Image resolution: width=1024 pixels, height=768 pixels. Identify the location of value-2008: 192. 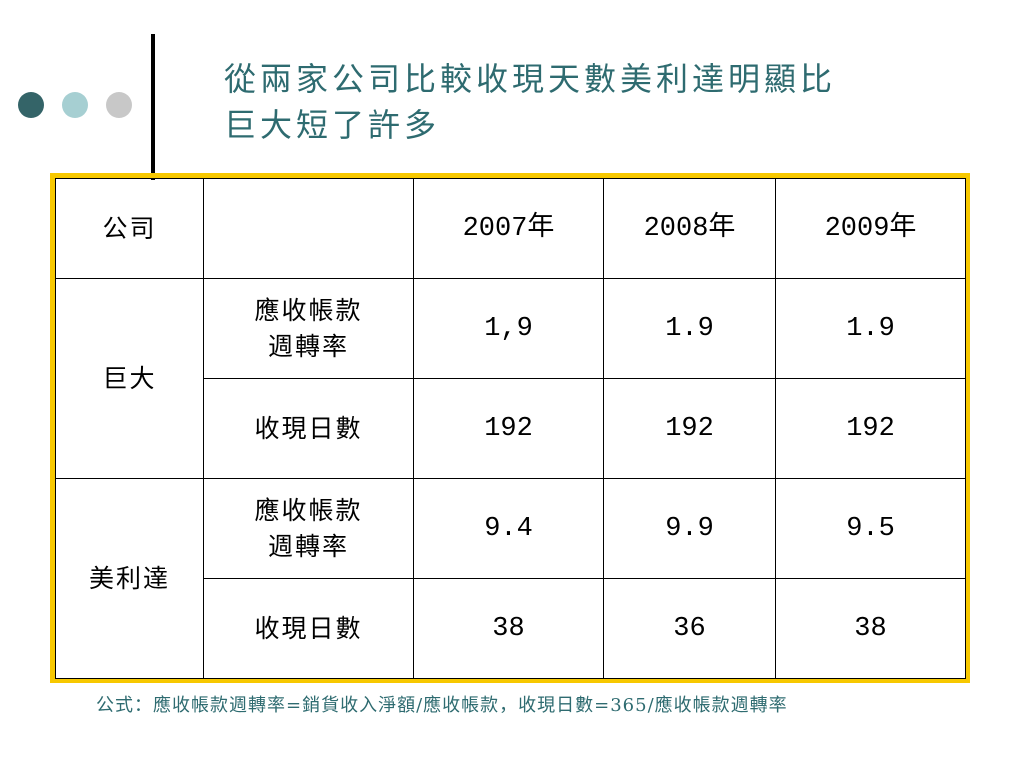
(689, 428).